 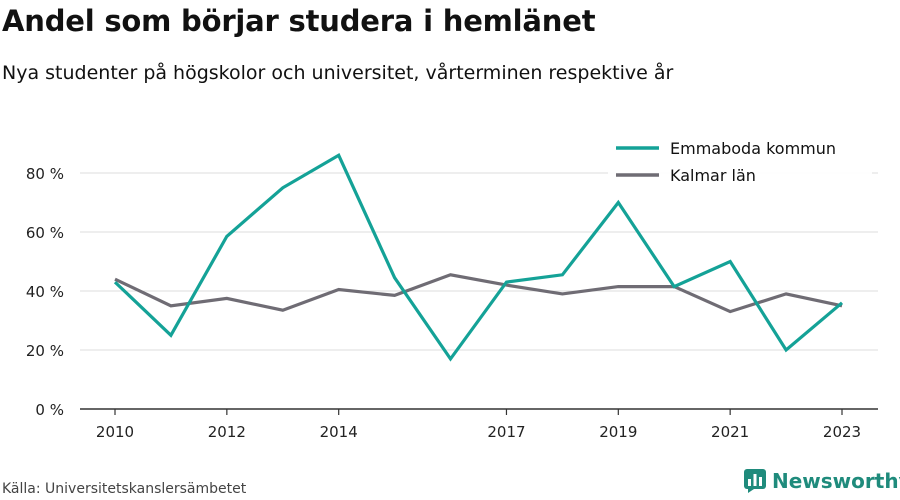 What do you see at coordinates (479, 424) in the screenshot?
I see `x-axis: 2010 2012 2014 2017 2019 2021 2023` at bounding box center [479, 424].